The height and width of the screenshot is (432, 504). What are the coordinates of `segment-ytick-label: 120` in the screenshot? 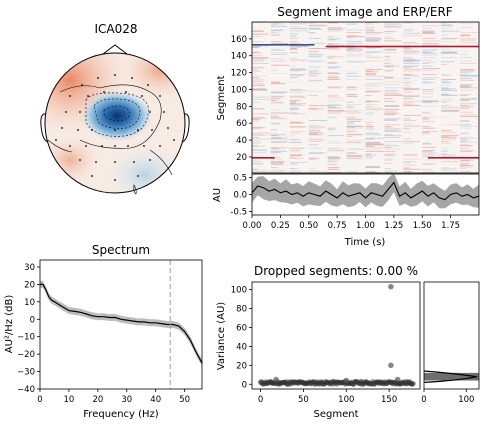 It's located at (239, 74).